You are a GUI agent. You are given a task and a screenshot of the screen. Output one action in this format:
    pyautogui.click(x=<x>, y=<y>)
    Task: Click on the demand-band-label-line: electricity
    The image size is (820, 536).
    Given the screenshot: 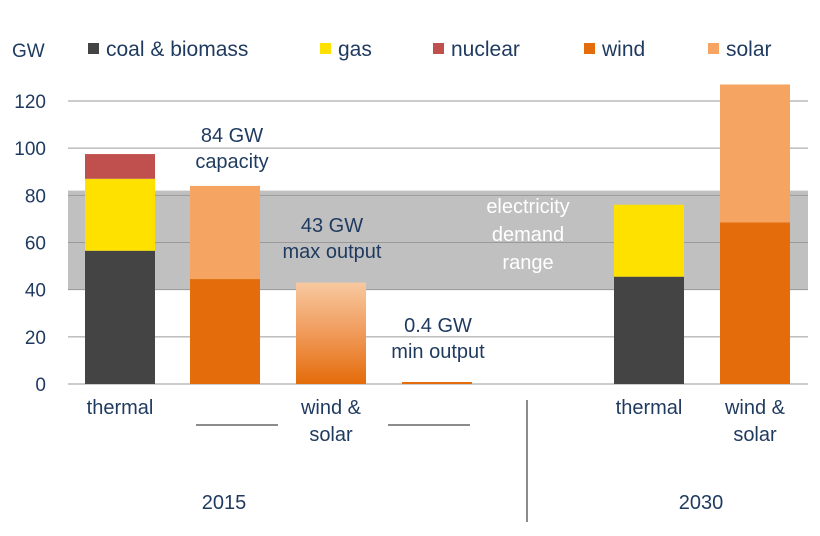 What is the action you would take?
    pyautogui.click(x=527, y=207)
    